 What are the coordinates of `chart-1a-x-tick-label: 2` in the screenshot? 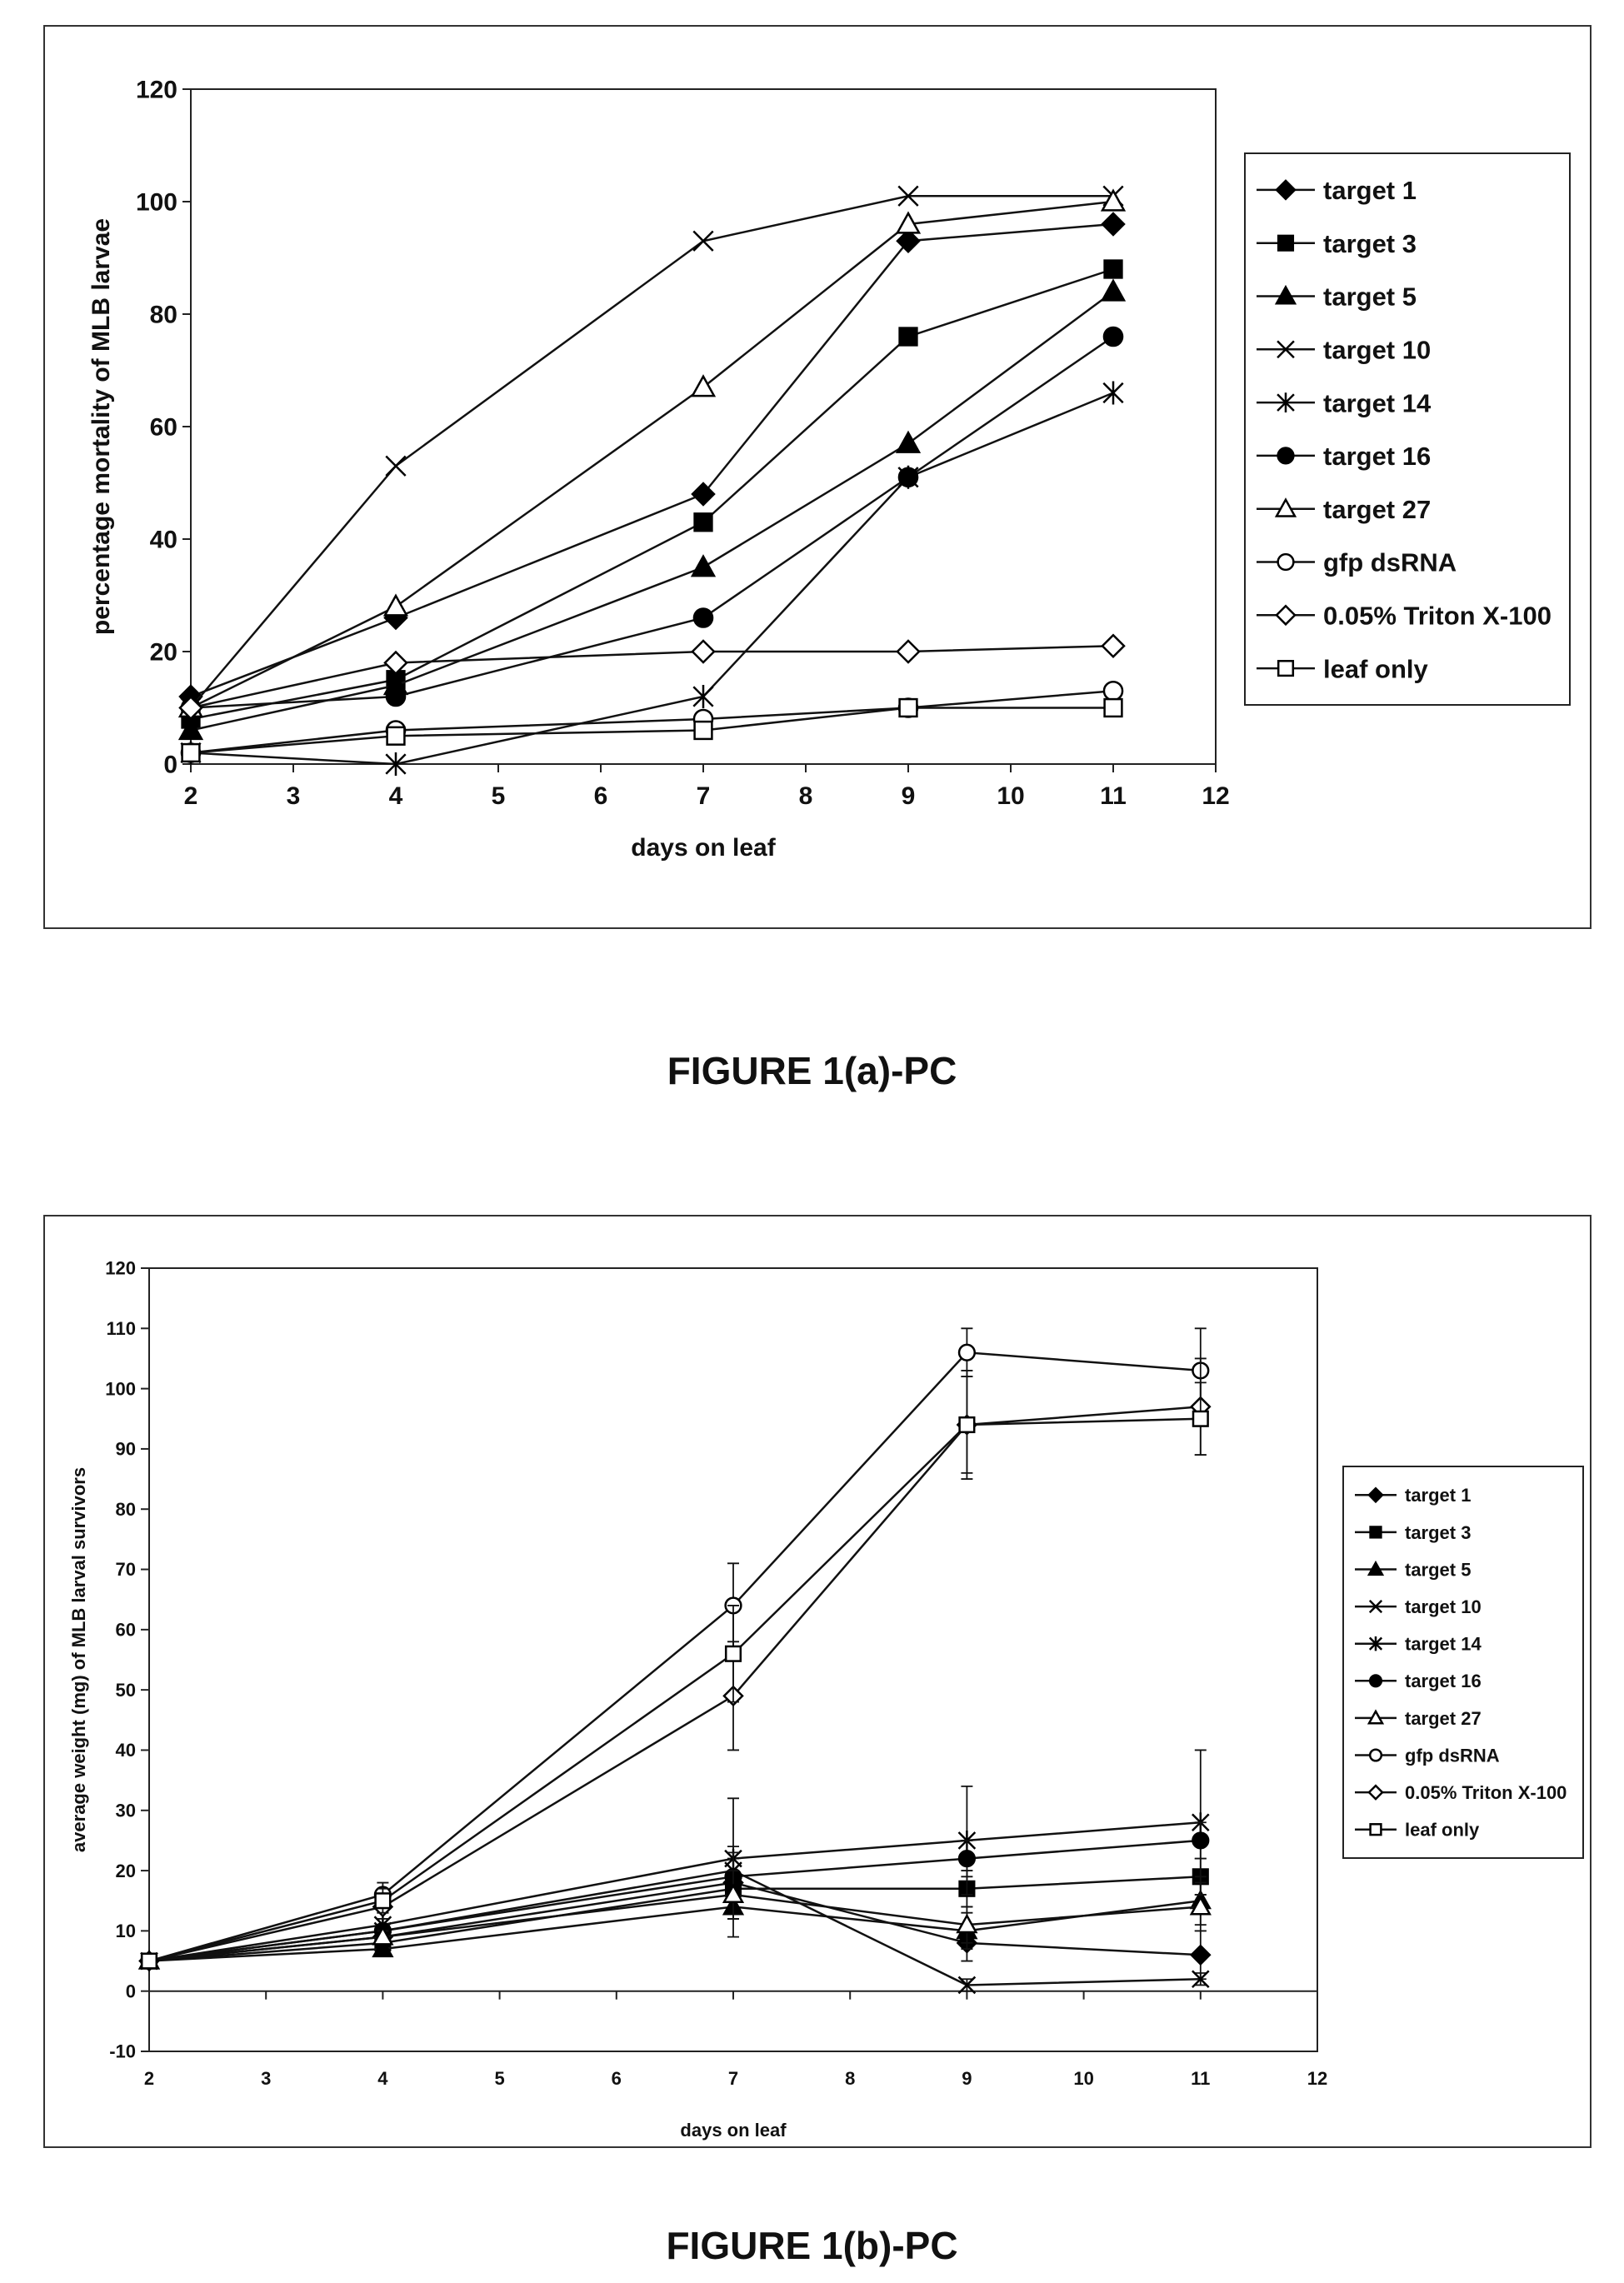 It's located at (191, 796).